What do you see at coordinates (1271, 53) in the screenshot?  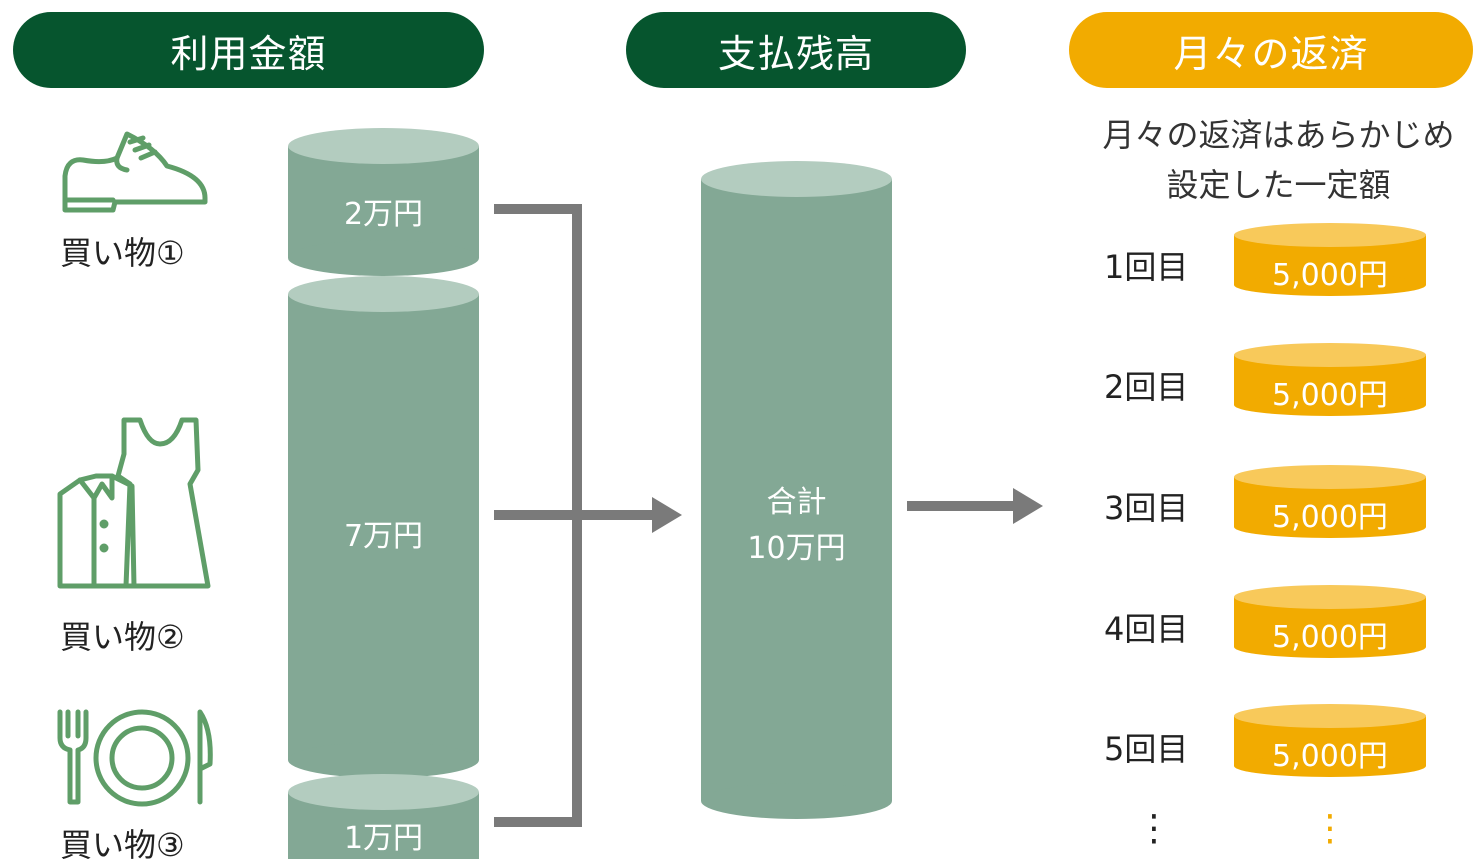 I see `header-monthly-label: 月々の返済` at bounding box center [1271, 53].